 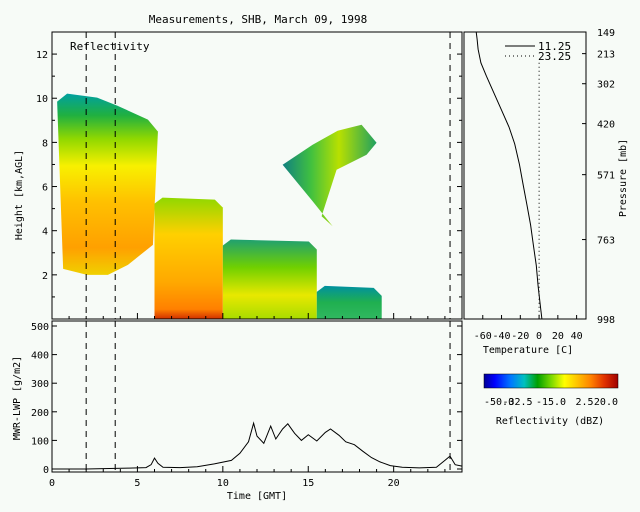 I want to click on lwp-x-tick-label: 0, so click(x=52, y=483).